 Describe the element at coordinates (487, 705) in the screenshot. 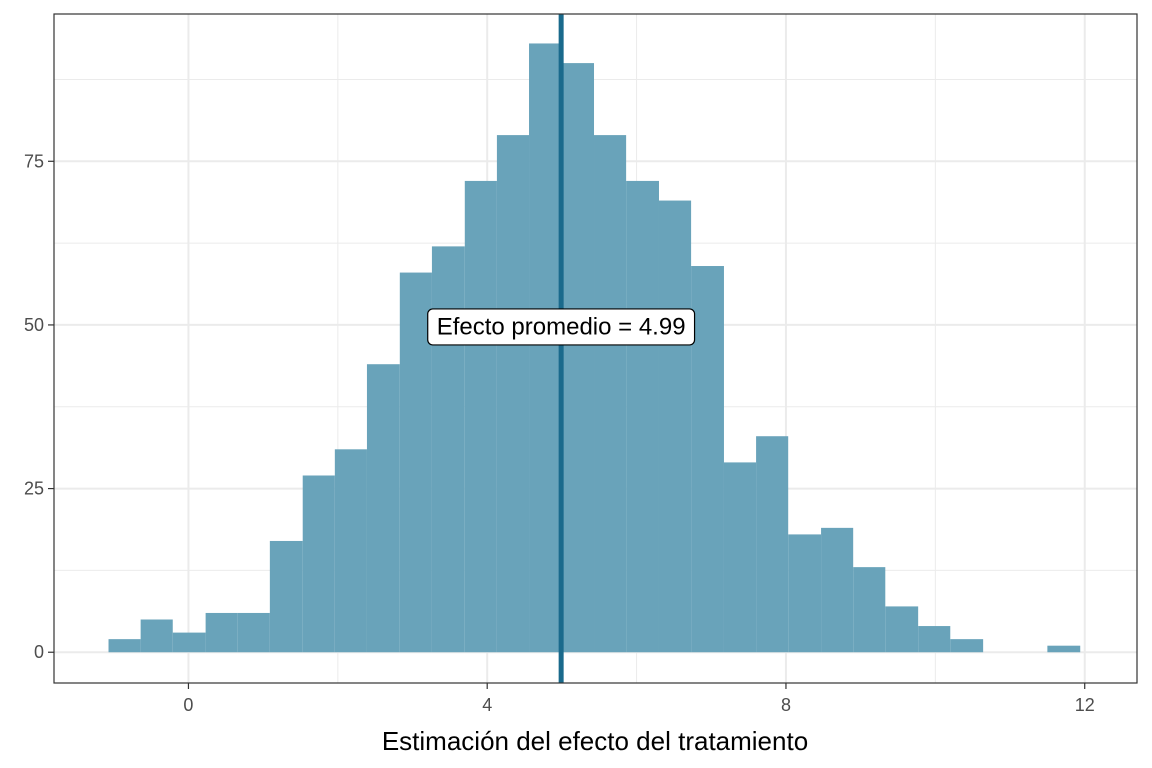

I see `x-tick-label: 4` at that location.